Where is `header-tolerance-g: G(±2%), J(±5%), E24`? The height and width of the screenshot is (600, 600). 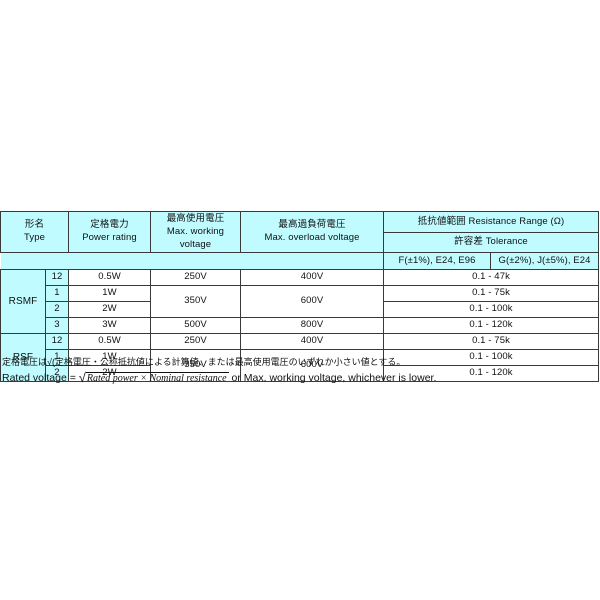
header-tolerance-g: G(±2%), J(±5%), E24 is located at coordinates (544, 261).